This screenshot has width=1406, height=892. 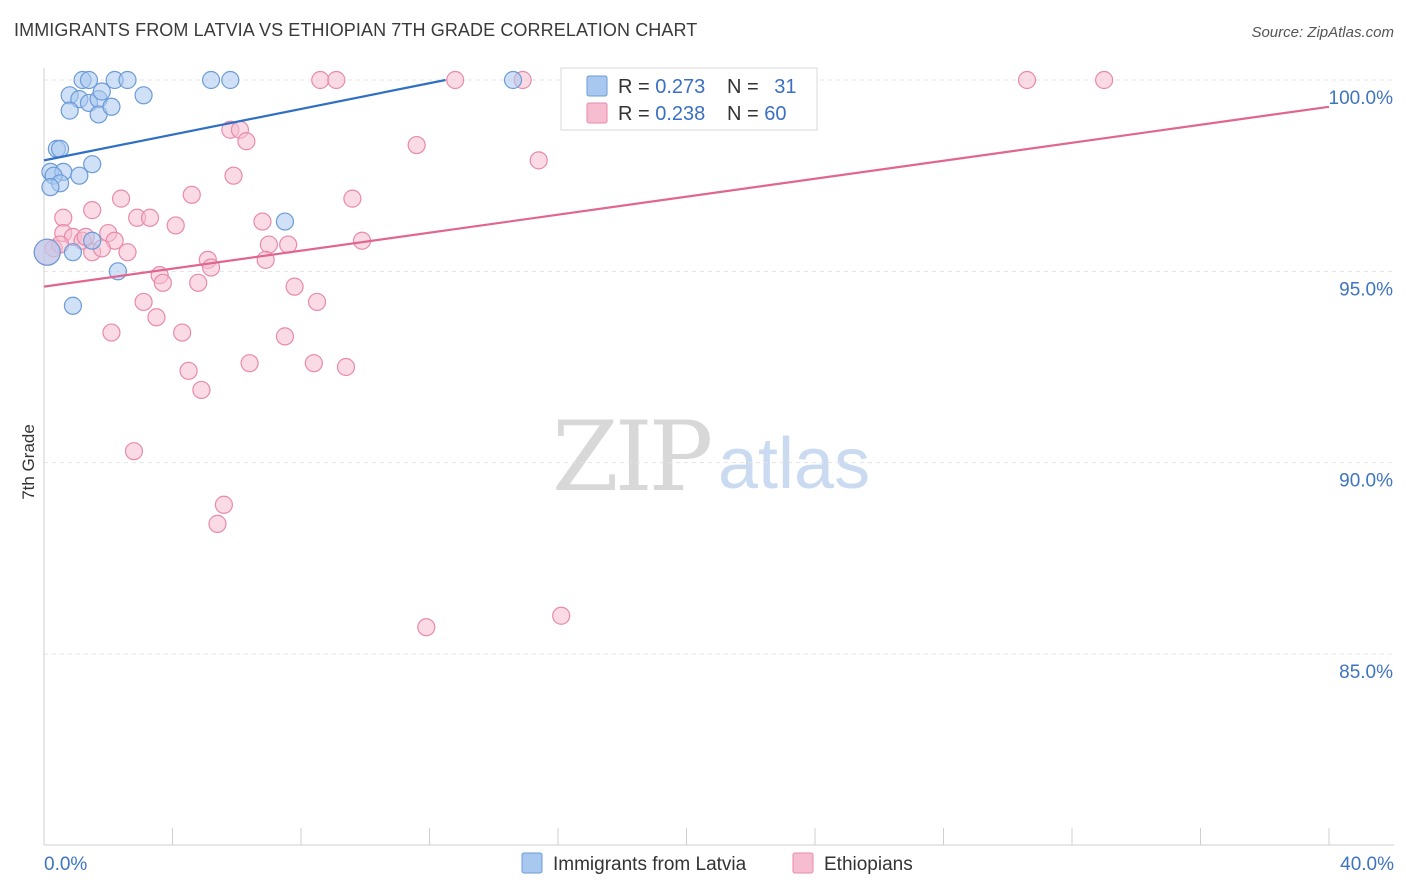 What do you see at coordinates (28, 462) in the screenshot?
I see `y-axis-title: 7th Grade` at bounding box center [28, 462].